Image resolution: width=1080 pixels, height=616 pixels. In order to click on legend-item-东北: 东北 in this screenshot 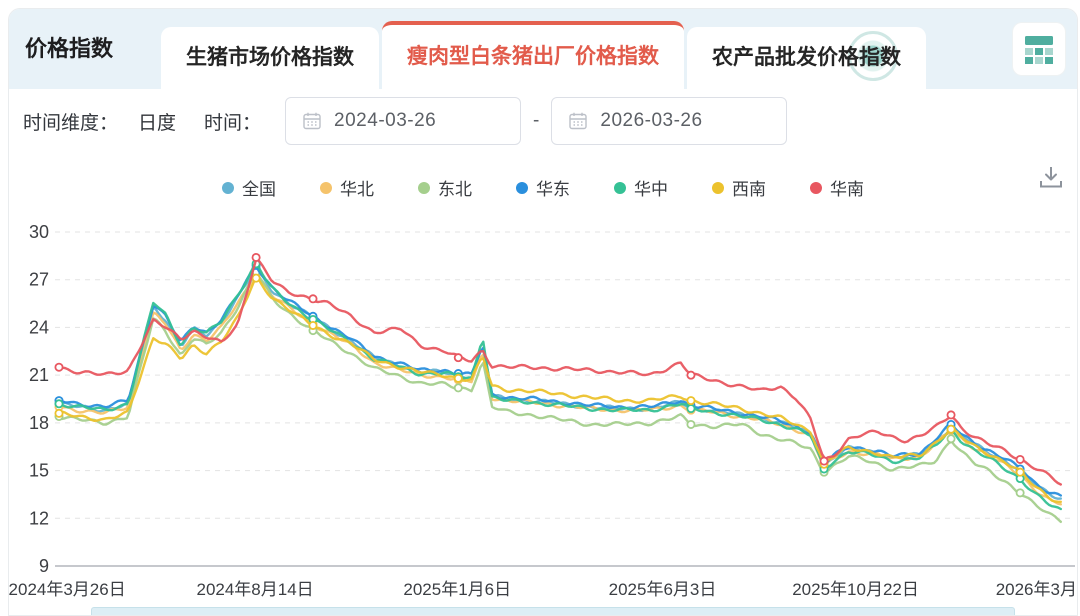, I will do `click(445, 187)`.